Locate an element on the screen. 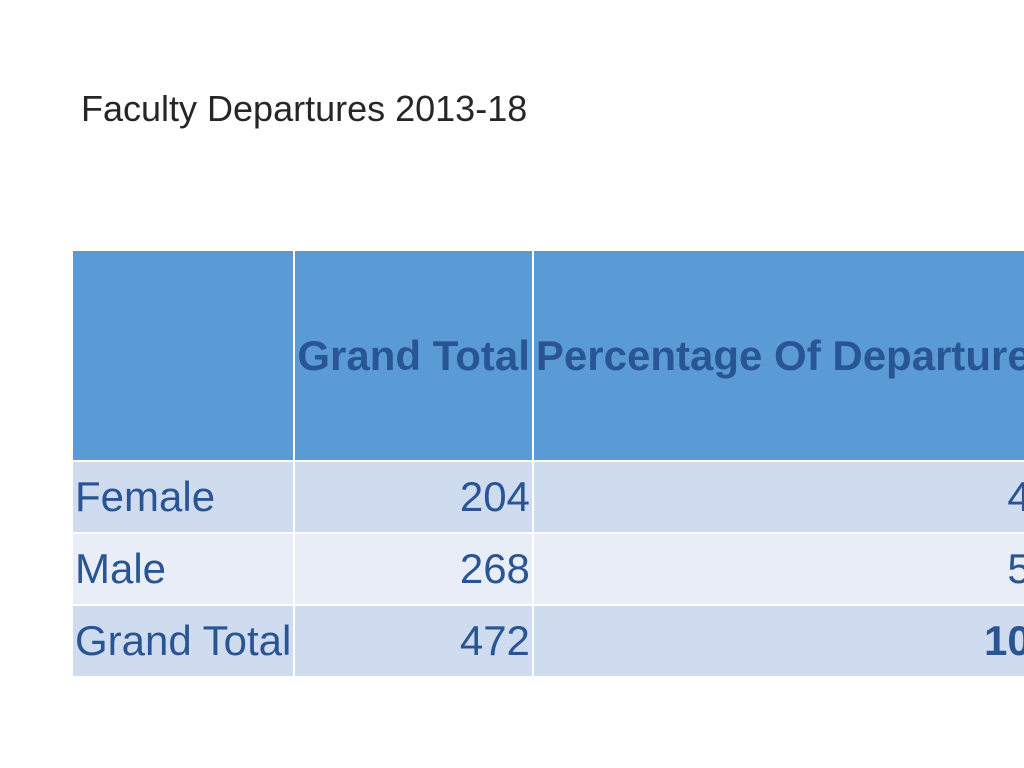 This screenshot has height=768, width=1024. row-total: 472 is located at coordinates (413, 641).